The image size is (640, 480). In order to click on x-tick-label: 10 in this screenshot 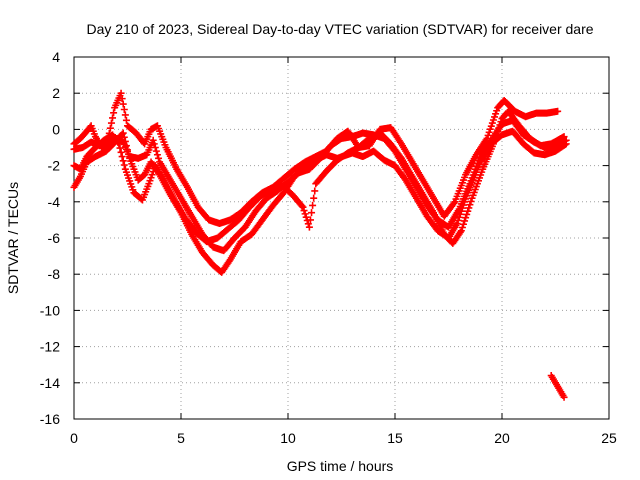, I will do `click(288, 438)`.